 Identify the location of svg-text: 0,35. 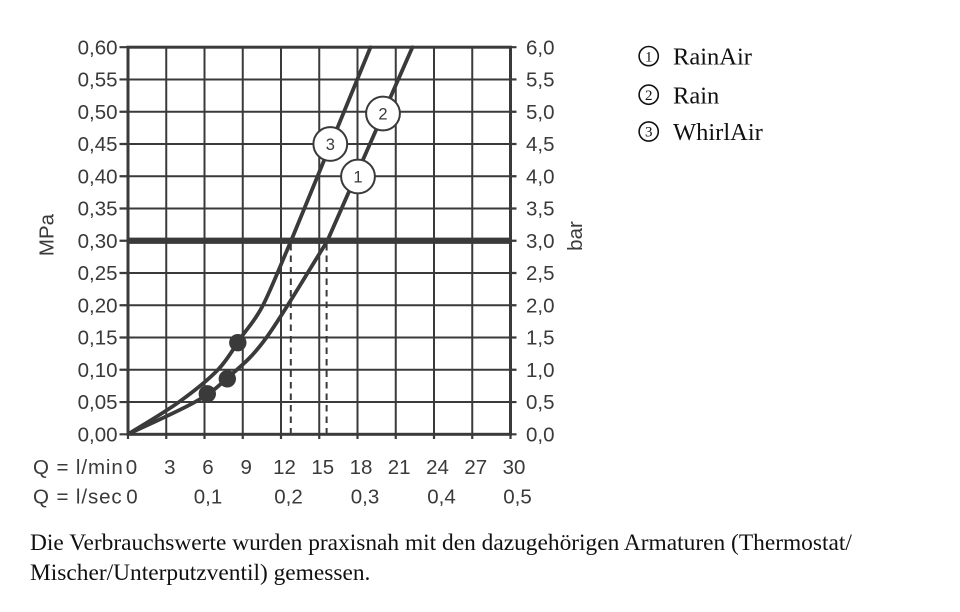
(98, 209).